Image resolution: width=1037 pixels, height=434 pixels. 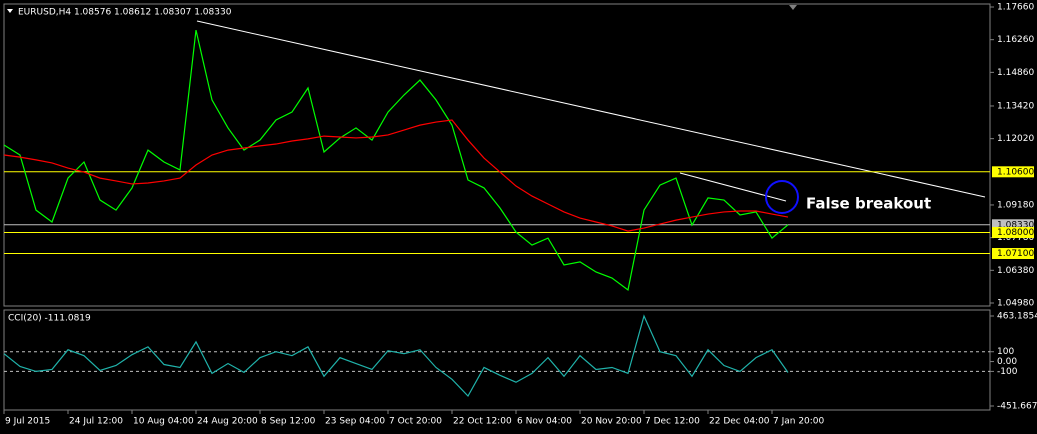 What do you see at coordinates (1015, 40) in the screenshot?
I see `y-tick-label: 1.16260` at bounding box center [1015, 40].